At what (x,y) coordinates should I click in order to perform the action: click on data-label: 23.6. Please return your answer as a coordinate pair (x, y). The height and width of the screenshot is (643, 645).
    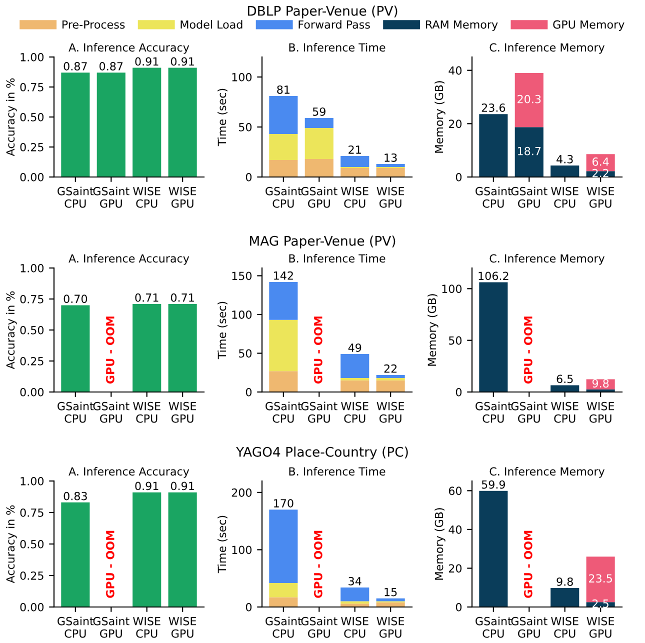
    Looking at the image, I should click on (494, 108).